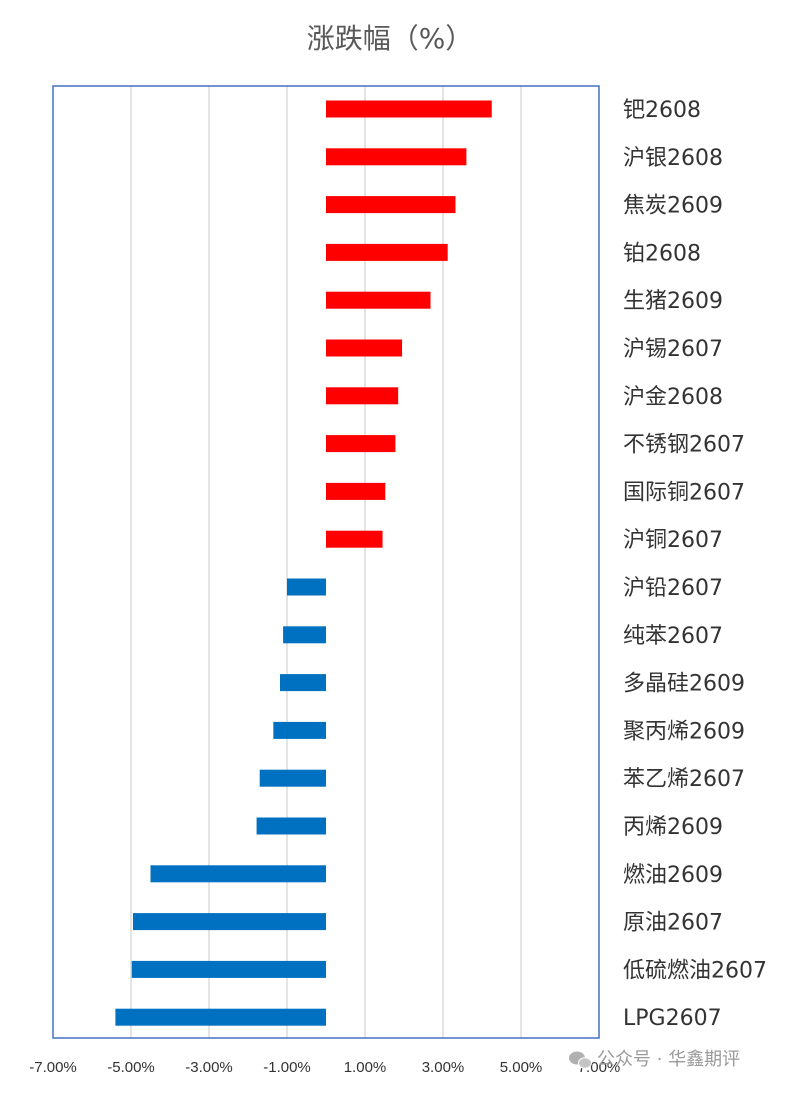 Image resolution: width=800 pixels, height=1093 pixels. Describe the element at coordinates (695, 970) in the screenshot. I see `category-label: 低硫燃油2607` at that location.